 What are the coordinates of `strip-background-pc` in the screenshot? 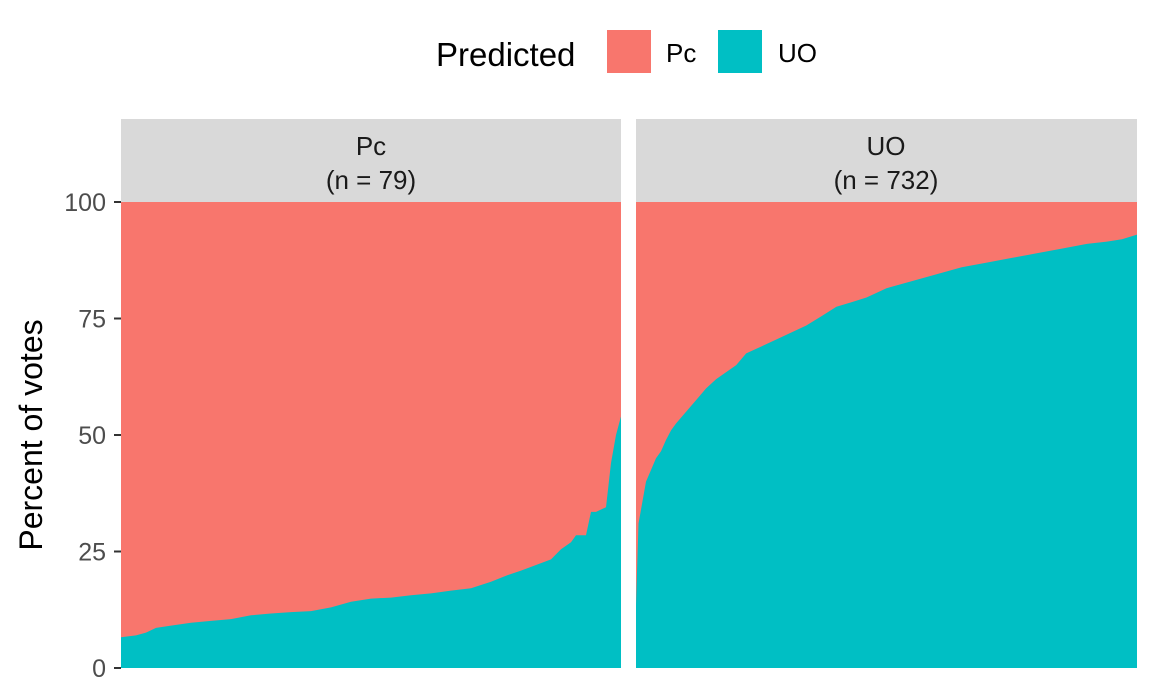 It's located at (371, 160).